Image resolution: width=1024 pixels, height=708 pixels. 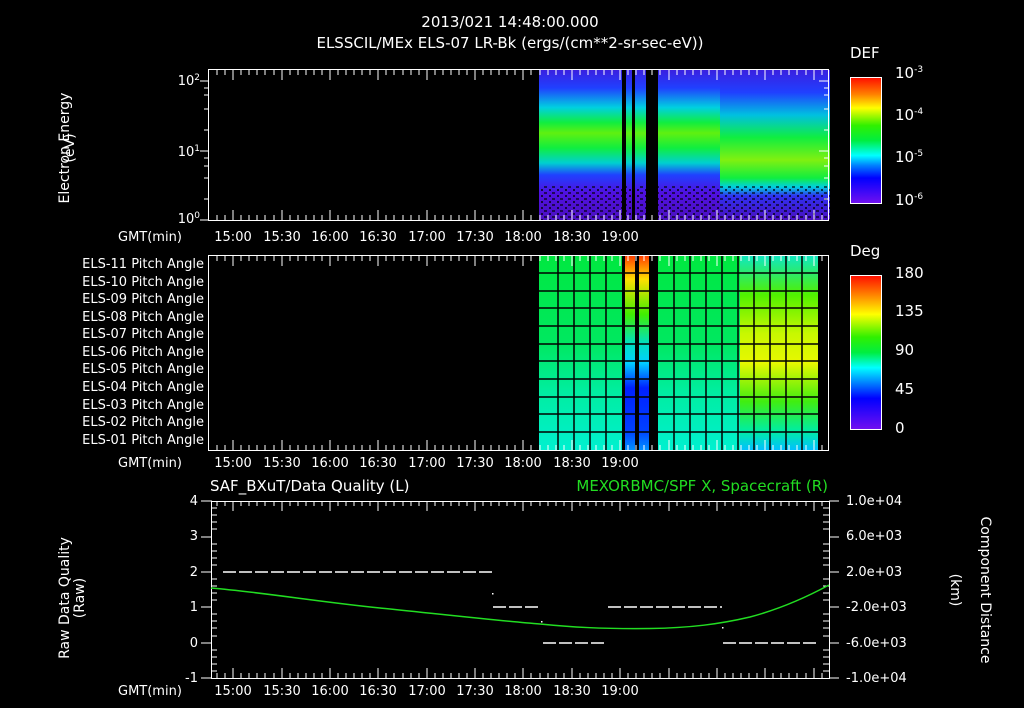 What do you see at coordinates (143, 440) in the screenshot?
I see `row-label: ELS-01 Pitch Angle` at bounding box center [143, 440].